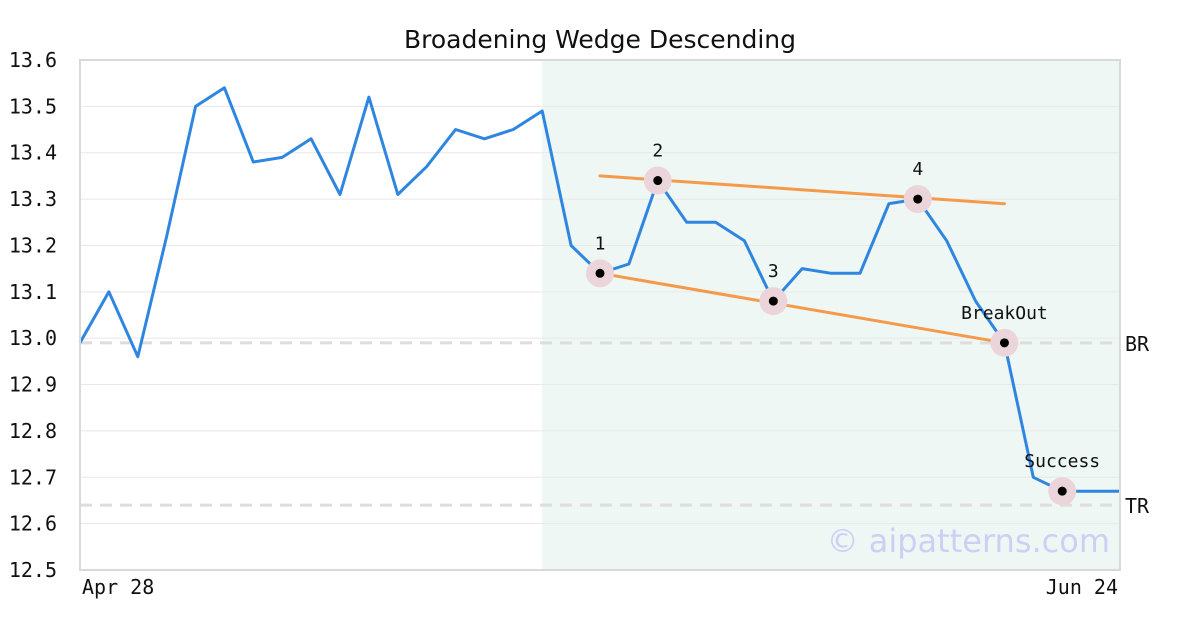 The width and height of the screenshot is (1200, 630). Describe the element at coordinates (33, 292) in the screenshot. I see `y-tick-label: 13.1` at that location.